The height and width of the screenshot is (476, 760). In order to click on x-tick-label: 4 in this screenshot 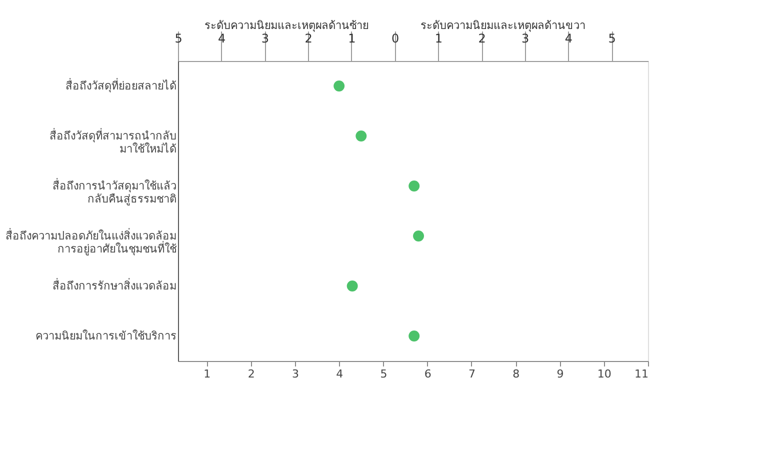, I will do `click(340, 374)`.